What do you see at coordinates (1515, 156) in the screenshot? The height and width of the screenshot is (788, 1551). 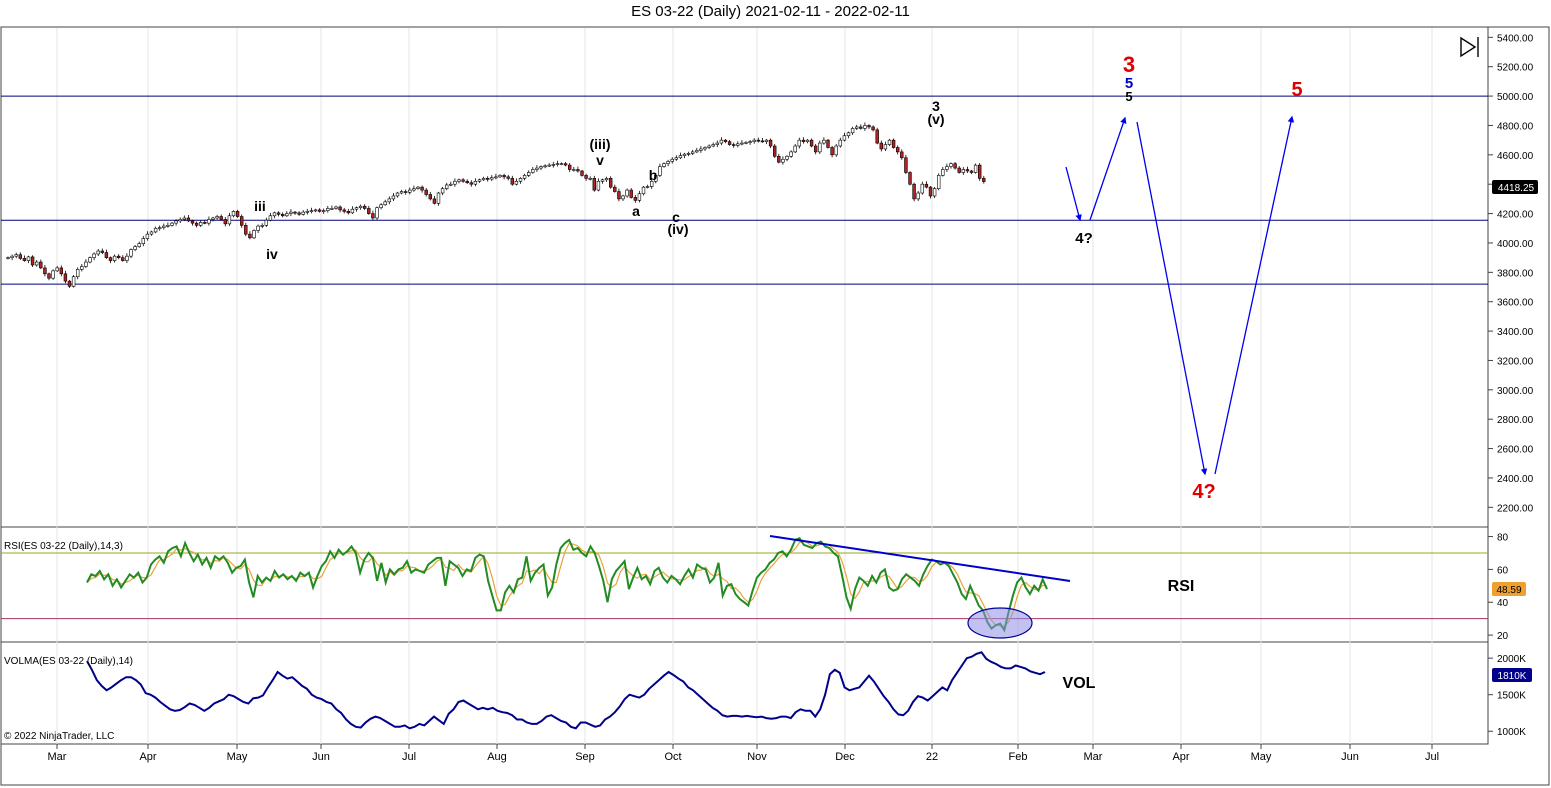 I see `price-tick-label: 4600.00` at bounding box center [1515, 156].